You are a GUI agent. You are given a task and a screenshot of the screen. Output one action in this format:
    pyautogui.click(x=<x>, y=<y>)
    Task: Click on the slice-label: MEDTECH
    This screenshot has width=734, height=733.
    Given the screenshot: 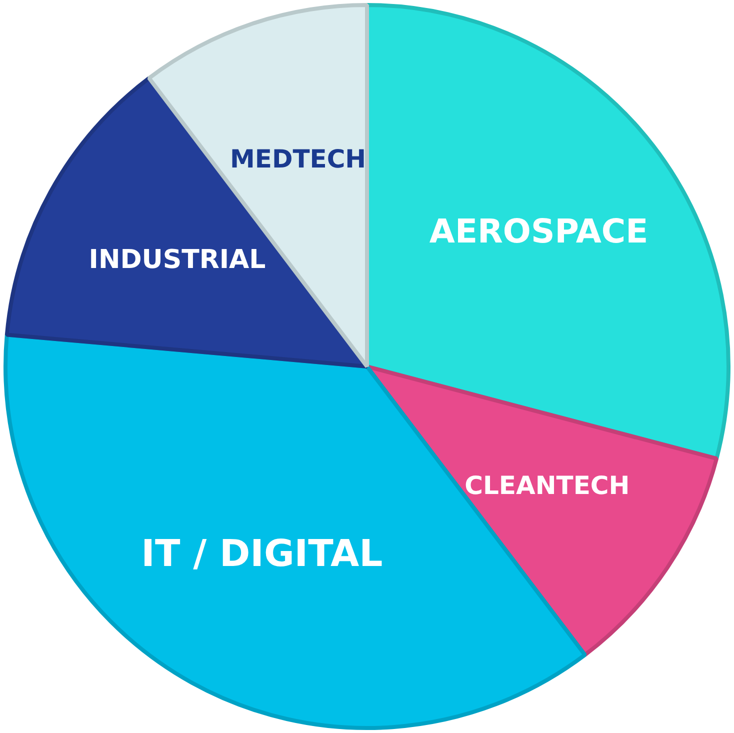 What is the action you would take?
    pyautogui.click(x=298, y=159)
    